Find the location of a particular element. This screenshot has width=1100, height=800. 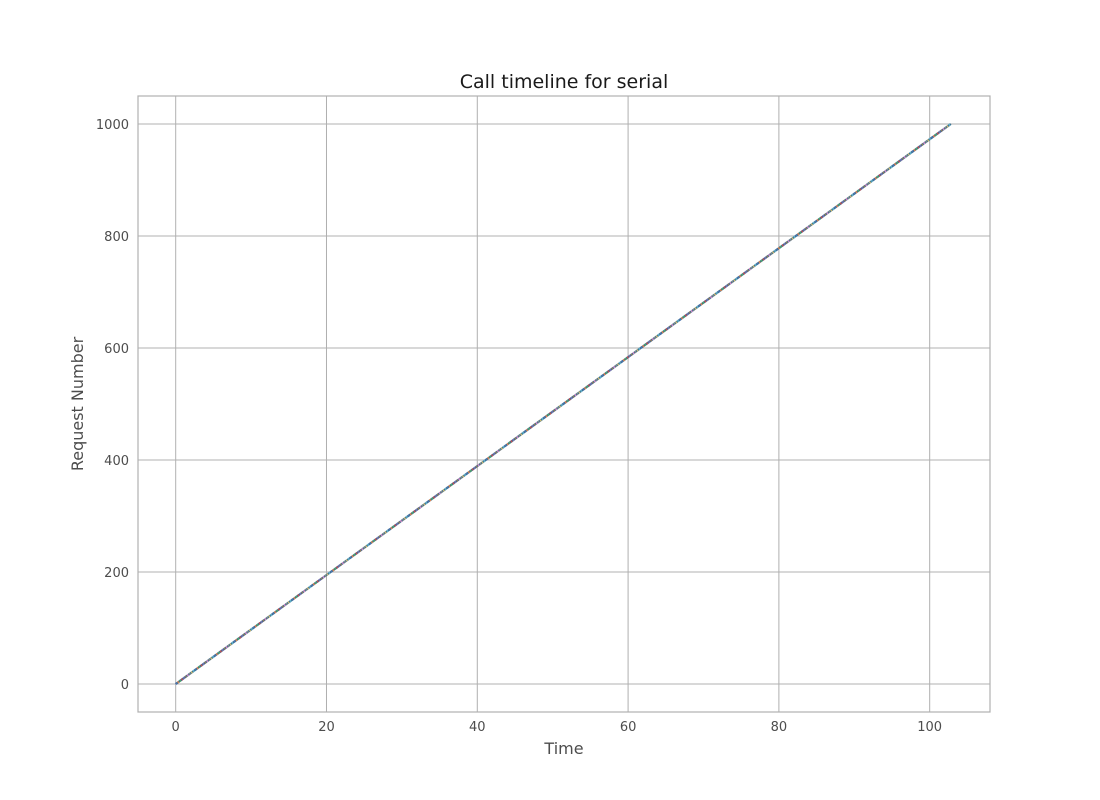

y-tick-label: 400 is located at coordinates (116, 461).